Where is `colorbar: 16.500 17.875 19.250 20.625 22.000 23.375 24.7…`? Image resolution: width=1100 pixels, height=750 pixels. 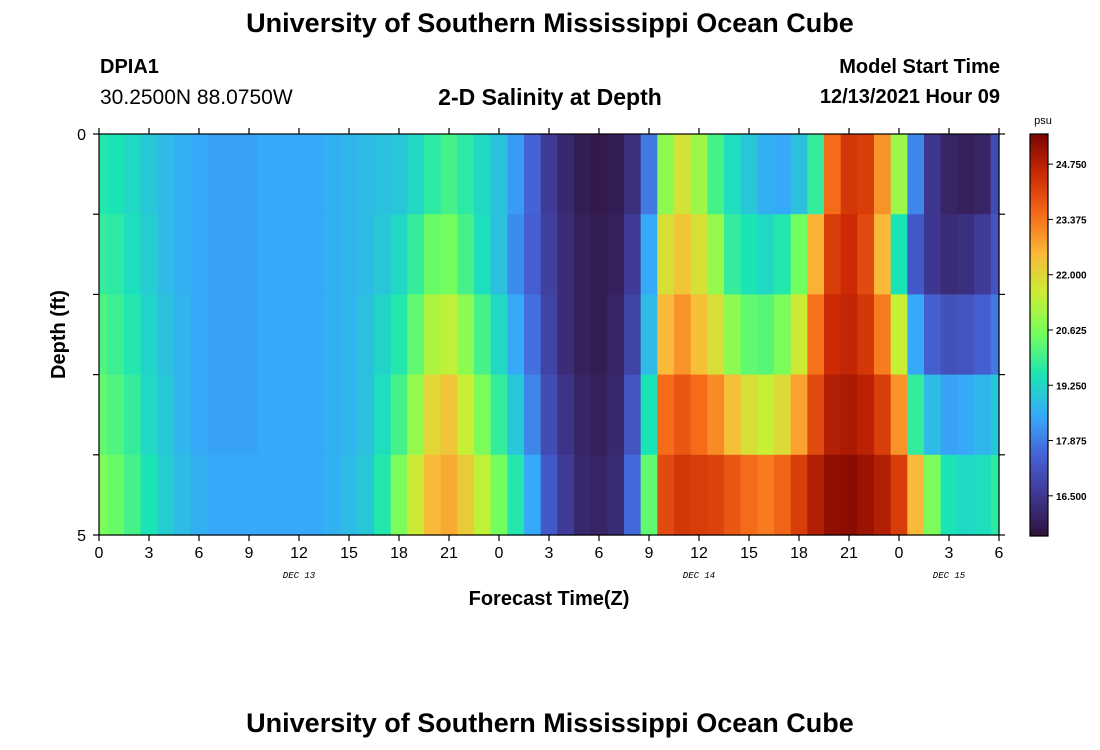
colorbar: 16.500 17.875 19.250 20.625 22.000 23.375 24.7… is located at coordinates (1058, 335).